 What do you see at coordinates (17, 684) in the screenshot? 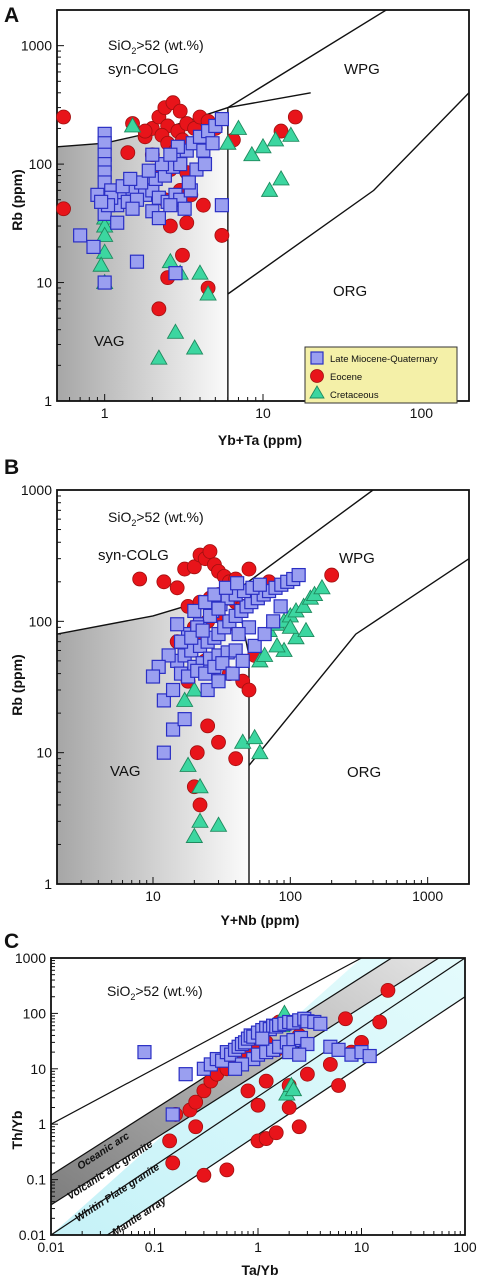
I see `panel-b-y-axis-title: Rb (ppm)` at bounding box center [17, 684].